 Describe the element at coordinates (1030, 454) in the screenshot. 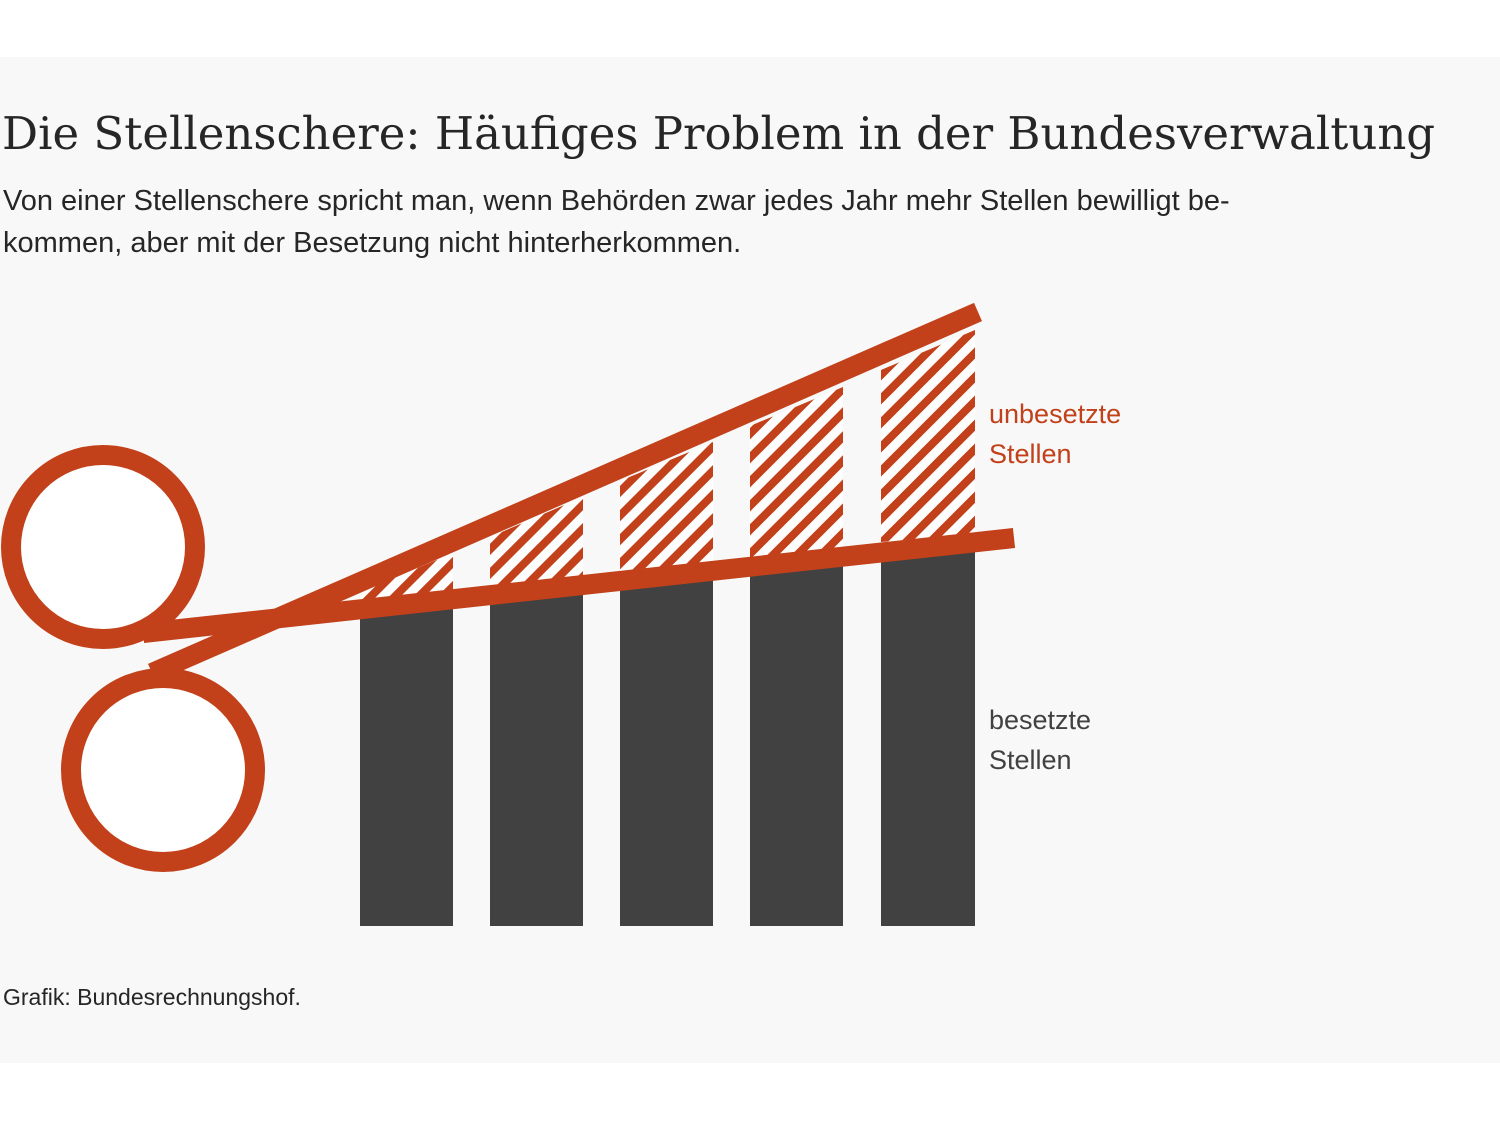

I see `label-unfilled-line-2: Stellen` at that location.